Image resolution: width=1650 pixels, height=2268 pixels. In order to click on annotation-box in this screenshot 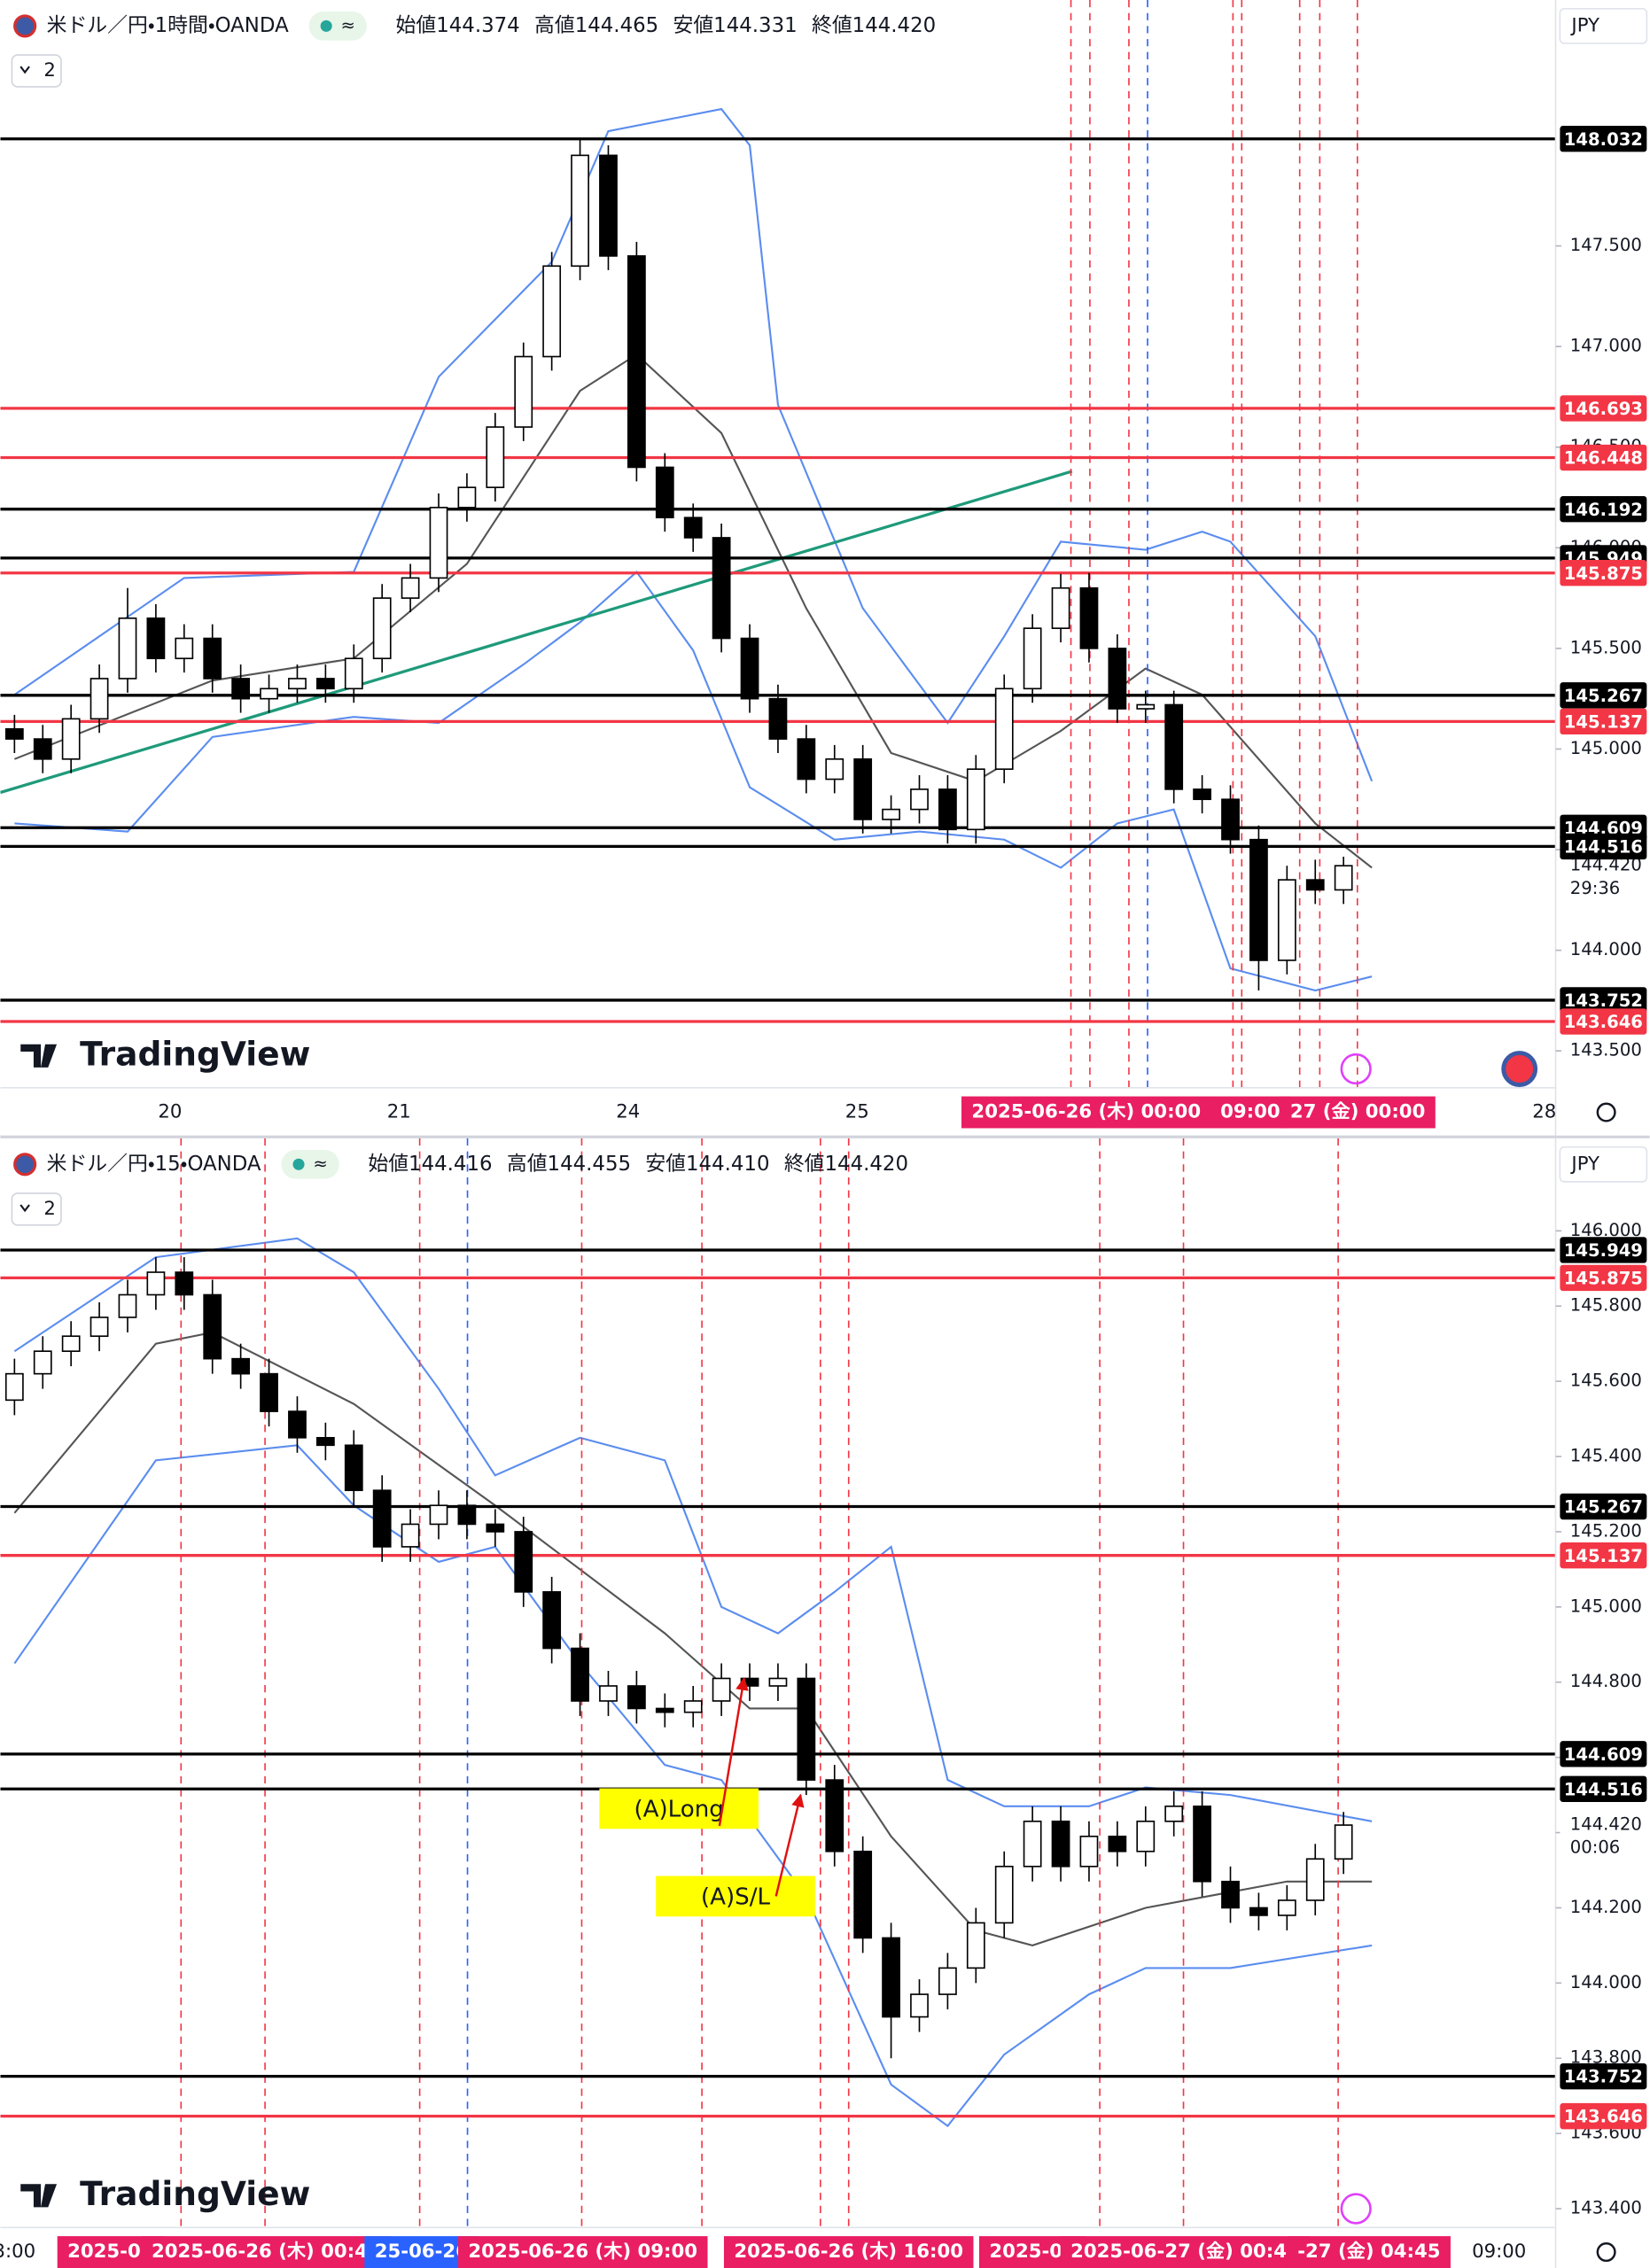, I will do `click(735, 1896)`.